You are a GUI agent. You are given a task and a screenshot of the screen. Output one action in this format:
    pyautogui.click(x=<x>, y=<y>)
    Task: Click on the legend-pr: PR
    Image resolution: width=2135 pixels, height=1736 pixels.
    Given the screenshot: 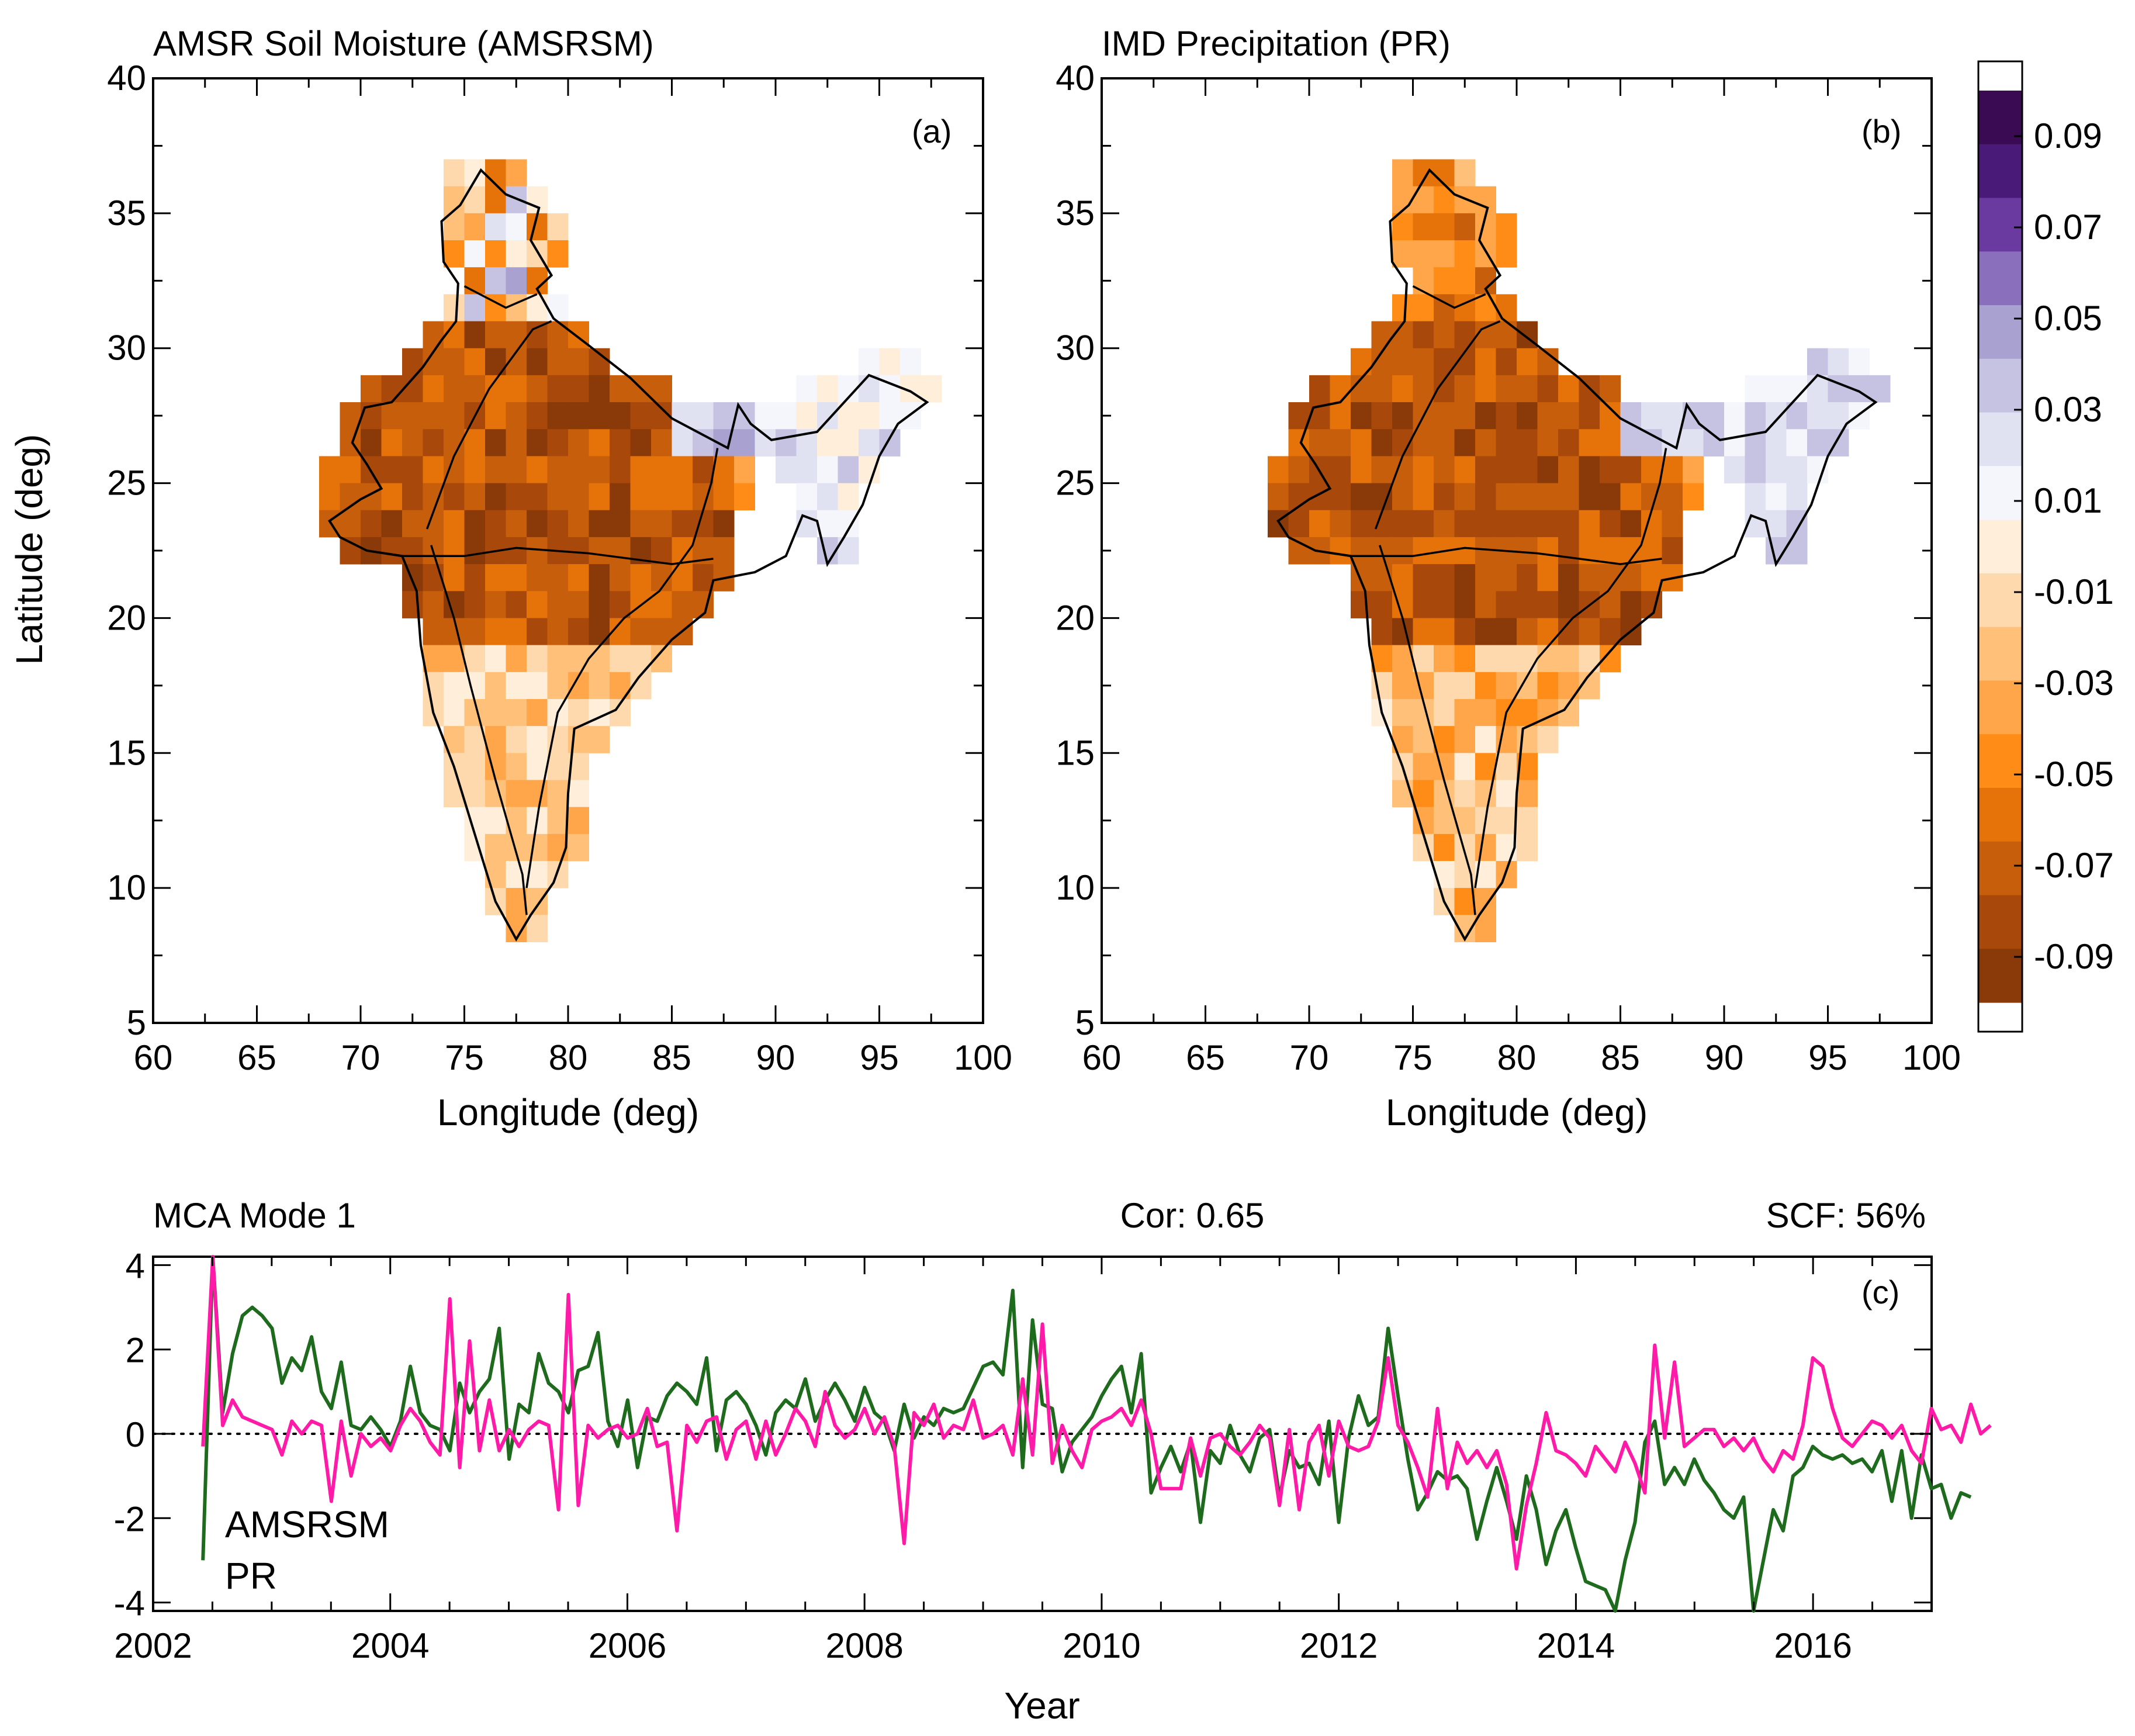 What is the action you would take?
    pyautogui.click(x=251, y=1576)
    